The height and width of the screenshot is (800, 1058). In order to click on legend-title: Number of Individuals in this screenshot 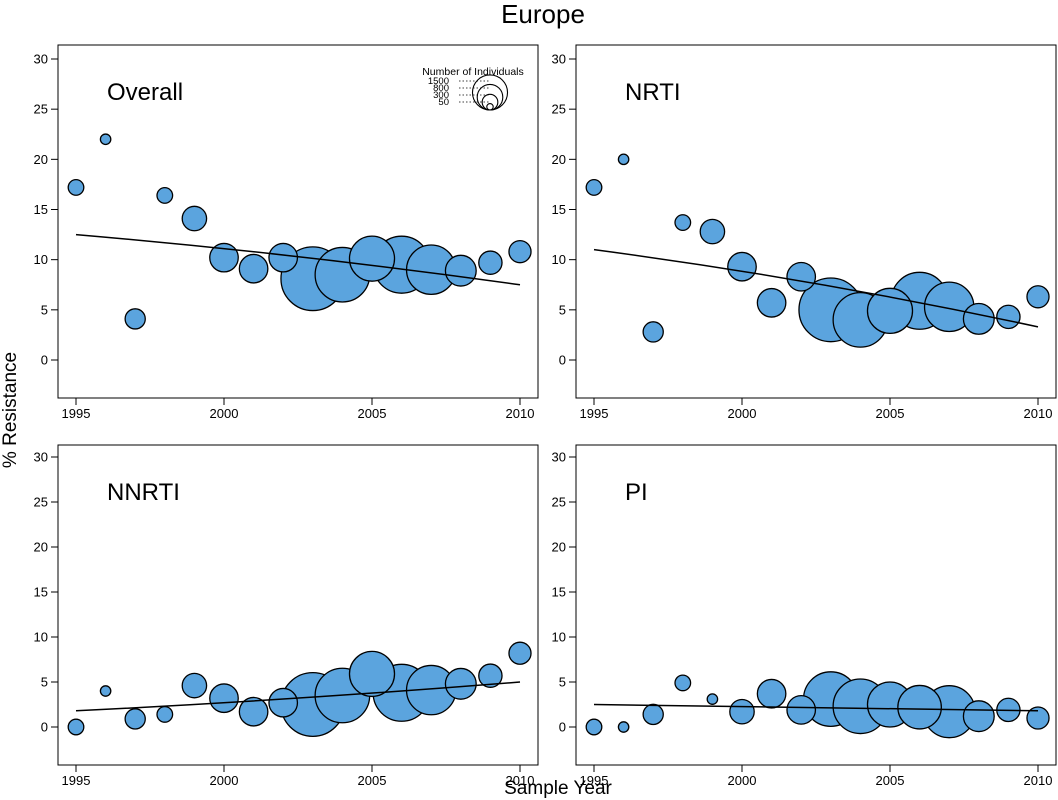, I will do `click(473, 72)`.